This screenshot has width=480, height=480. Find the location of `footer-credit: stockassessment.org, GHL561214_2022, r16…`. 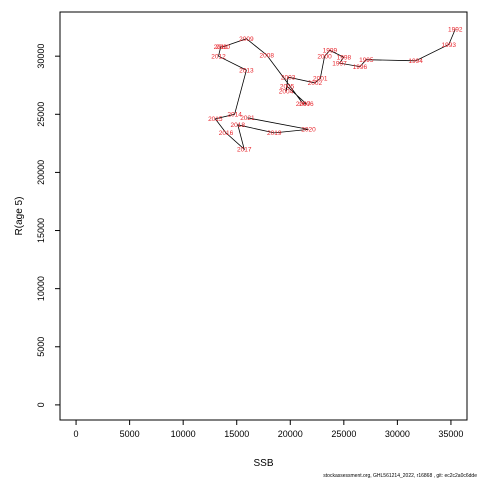

footer-credit: stockassessment.org, GHL561214_2022, r16… is located at coordinates (400, 476).